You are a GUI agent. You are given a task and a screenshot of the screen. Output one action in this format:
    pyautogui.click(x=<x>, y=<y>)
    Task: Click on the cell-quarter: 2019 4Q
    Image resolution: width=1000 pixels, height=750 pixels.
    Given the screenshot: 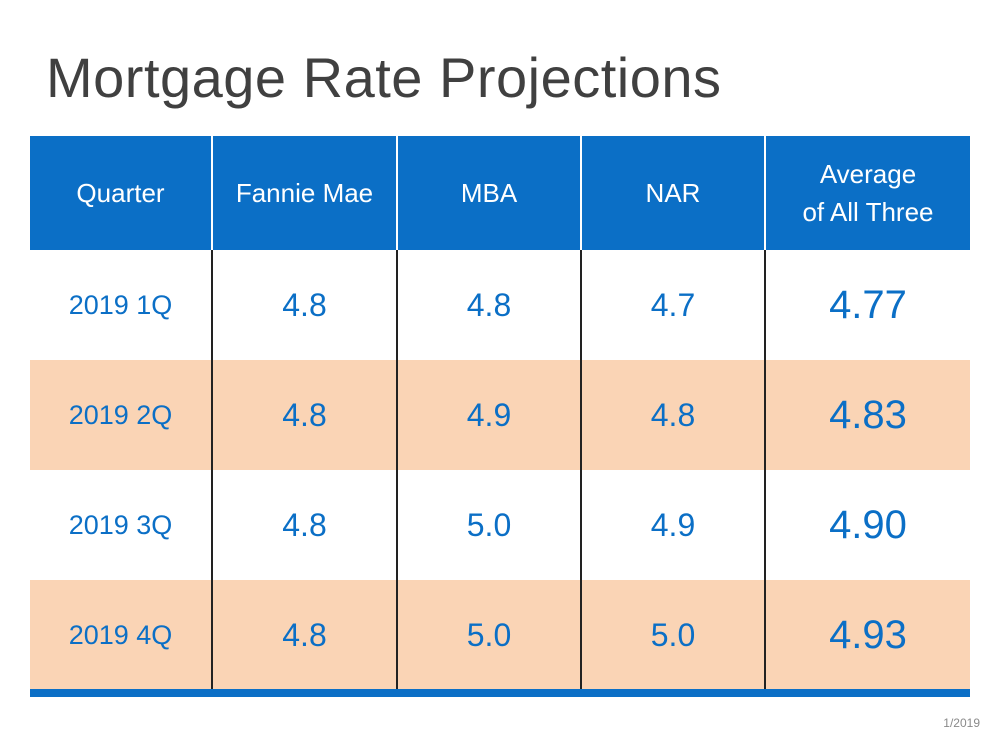 What is the action you would take?
    pyautogui.click(x=121, y=635)
    